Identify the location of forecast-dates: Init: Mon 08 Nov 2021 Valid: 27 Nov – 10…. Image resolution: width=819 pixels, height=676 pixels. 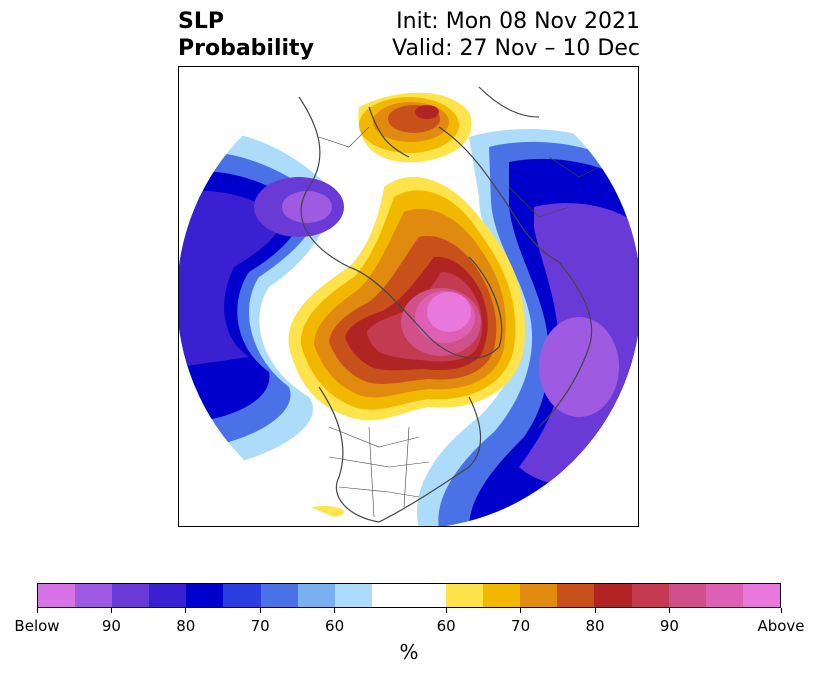
(516, 35).